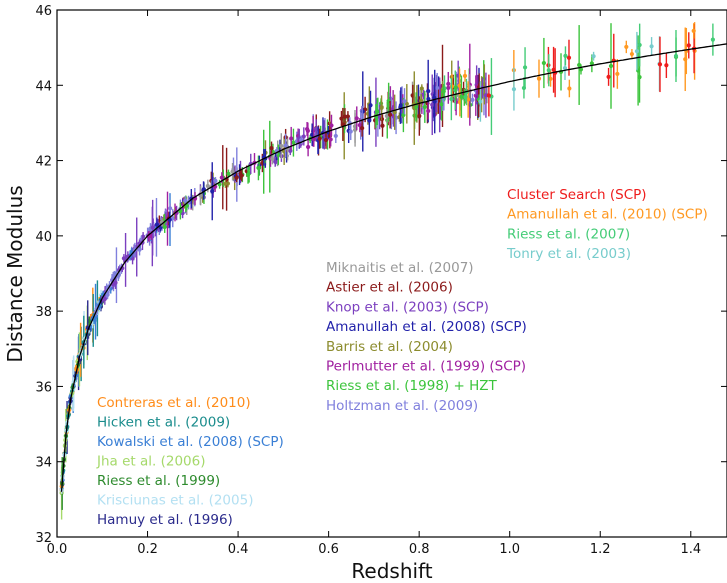  Describe the element at coordinates (400, 268) in the screenshot. I see `legend-entry: Miknaitis et al. (2007)` at that location.